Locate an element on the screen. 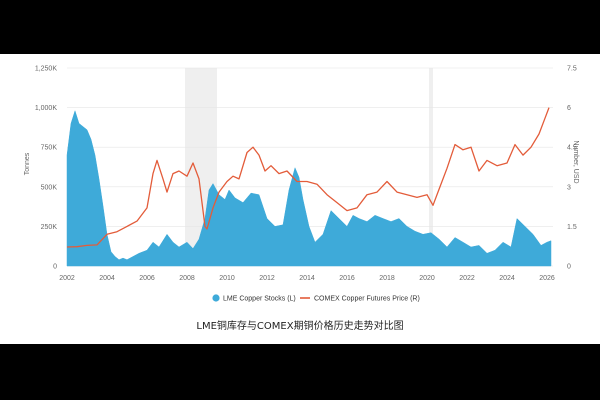  x-tick-label: 2018 is located at coordinates (387, 278).